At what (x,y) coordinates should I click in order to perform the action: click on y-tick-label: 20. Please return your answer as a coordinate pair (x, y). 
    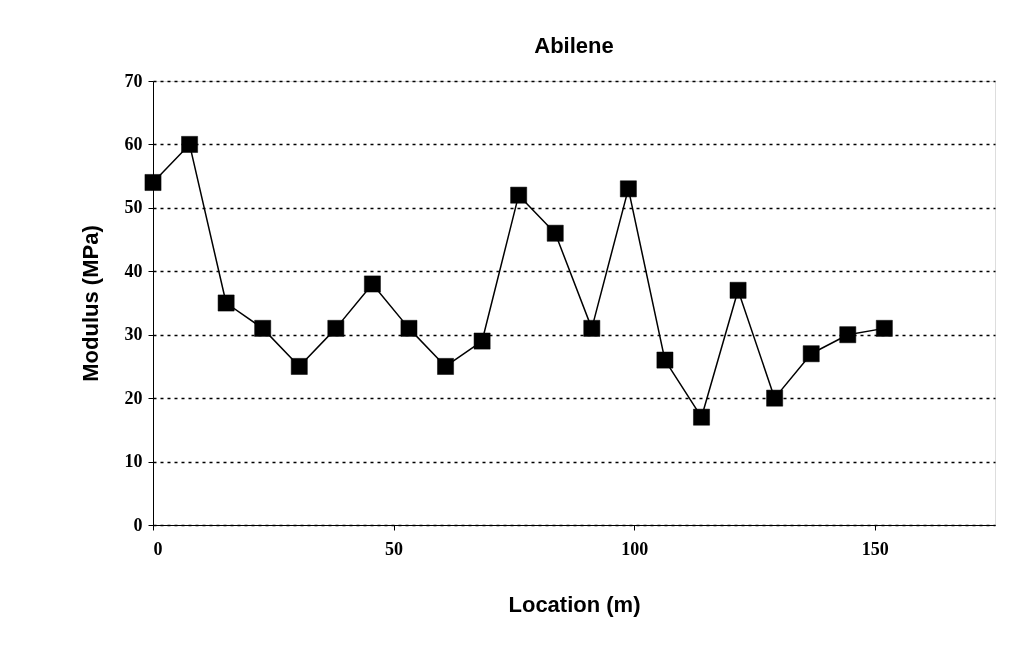
    Looking at the image, I should click on (133, 397).